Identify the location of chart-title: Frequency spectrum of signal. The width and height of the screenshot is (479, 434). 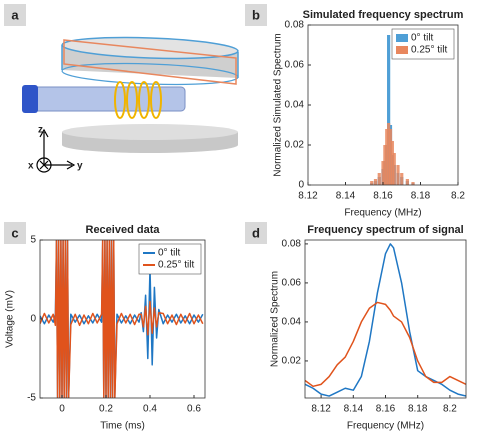
(385, 230).